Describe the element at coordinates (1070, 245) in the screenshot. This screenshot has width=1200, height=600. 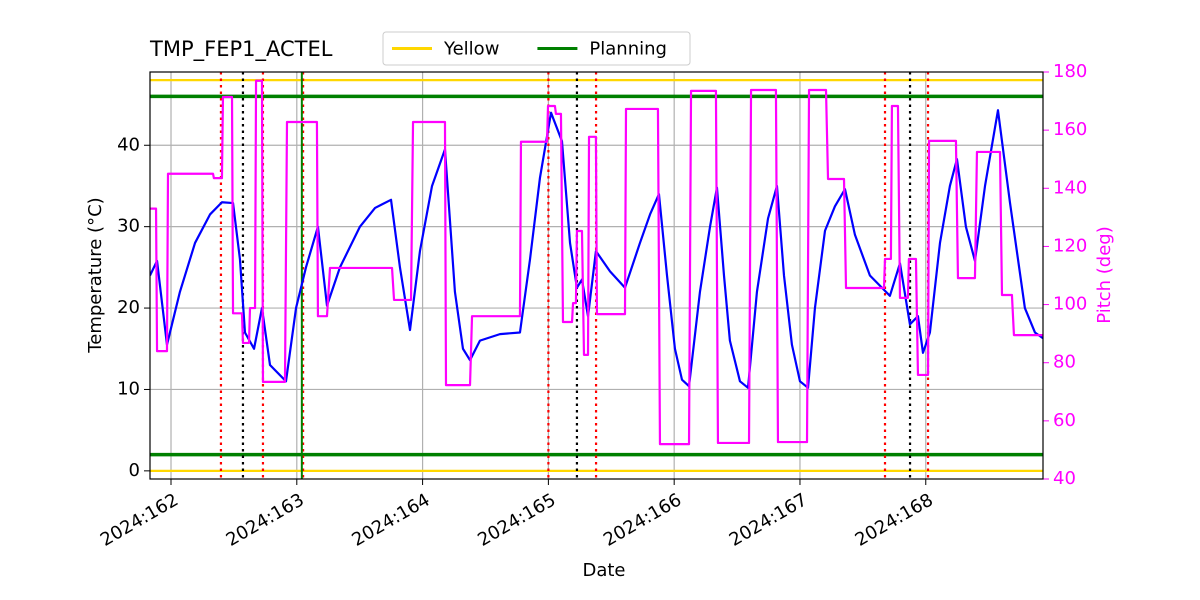
I see `y2-tick-label: 120` at that location.